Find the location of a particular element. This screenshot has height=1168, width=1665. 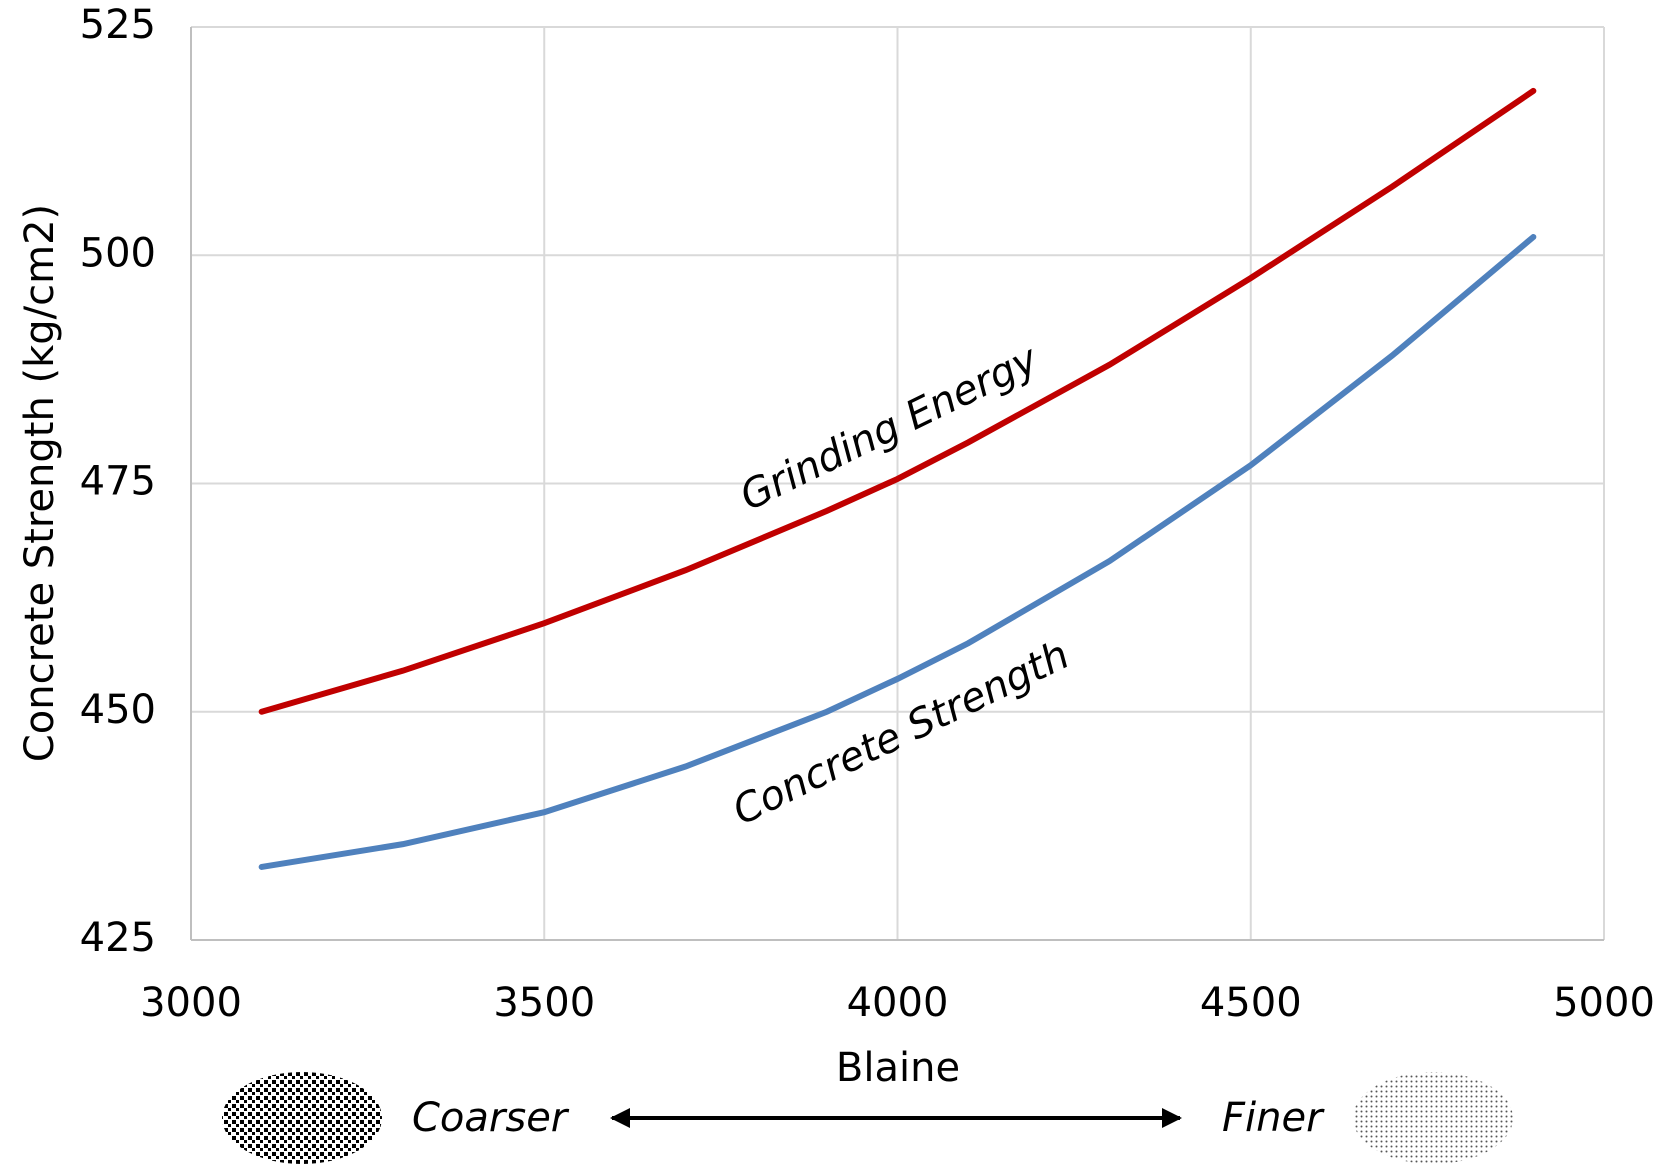

x-tick-label: 5000 is located at coordinates (1604, 1003).